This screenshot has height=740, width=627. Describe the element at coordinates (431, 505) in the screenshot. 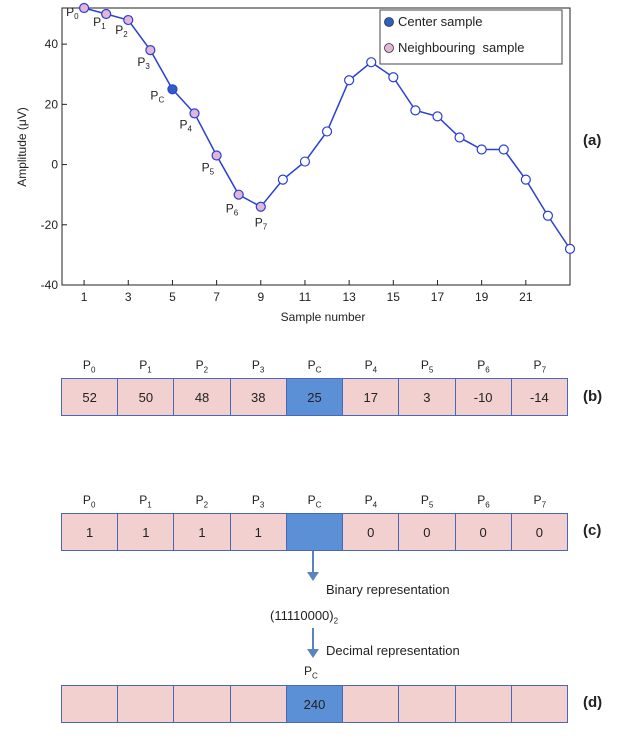

I see `column-header-sub: 5` at that location.